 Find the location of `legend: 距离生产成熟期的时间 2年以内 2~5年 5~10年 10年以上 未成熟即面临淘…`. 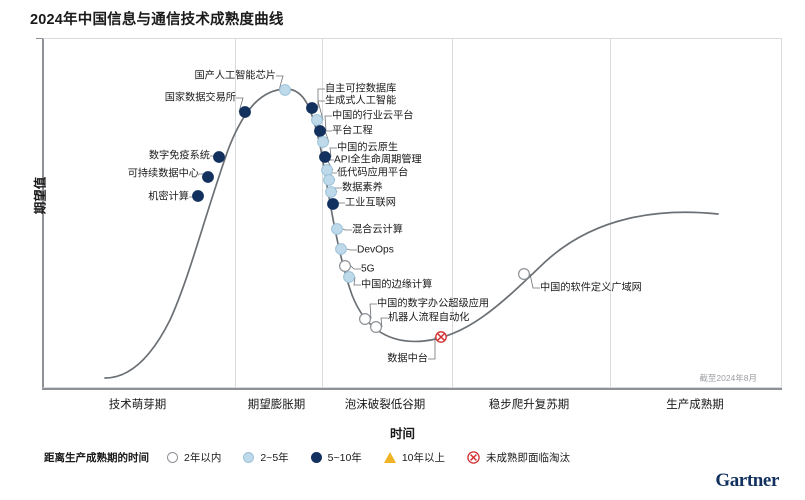

legend: 距离生产成熟期的时间 2年以内 2~5年 5~10年 10年以上 未成熟即面临淘… is located at coordinates (318, 457).